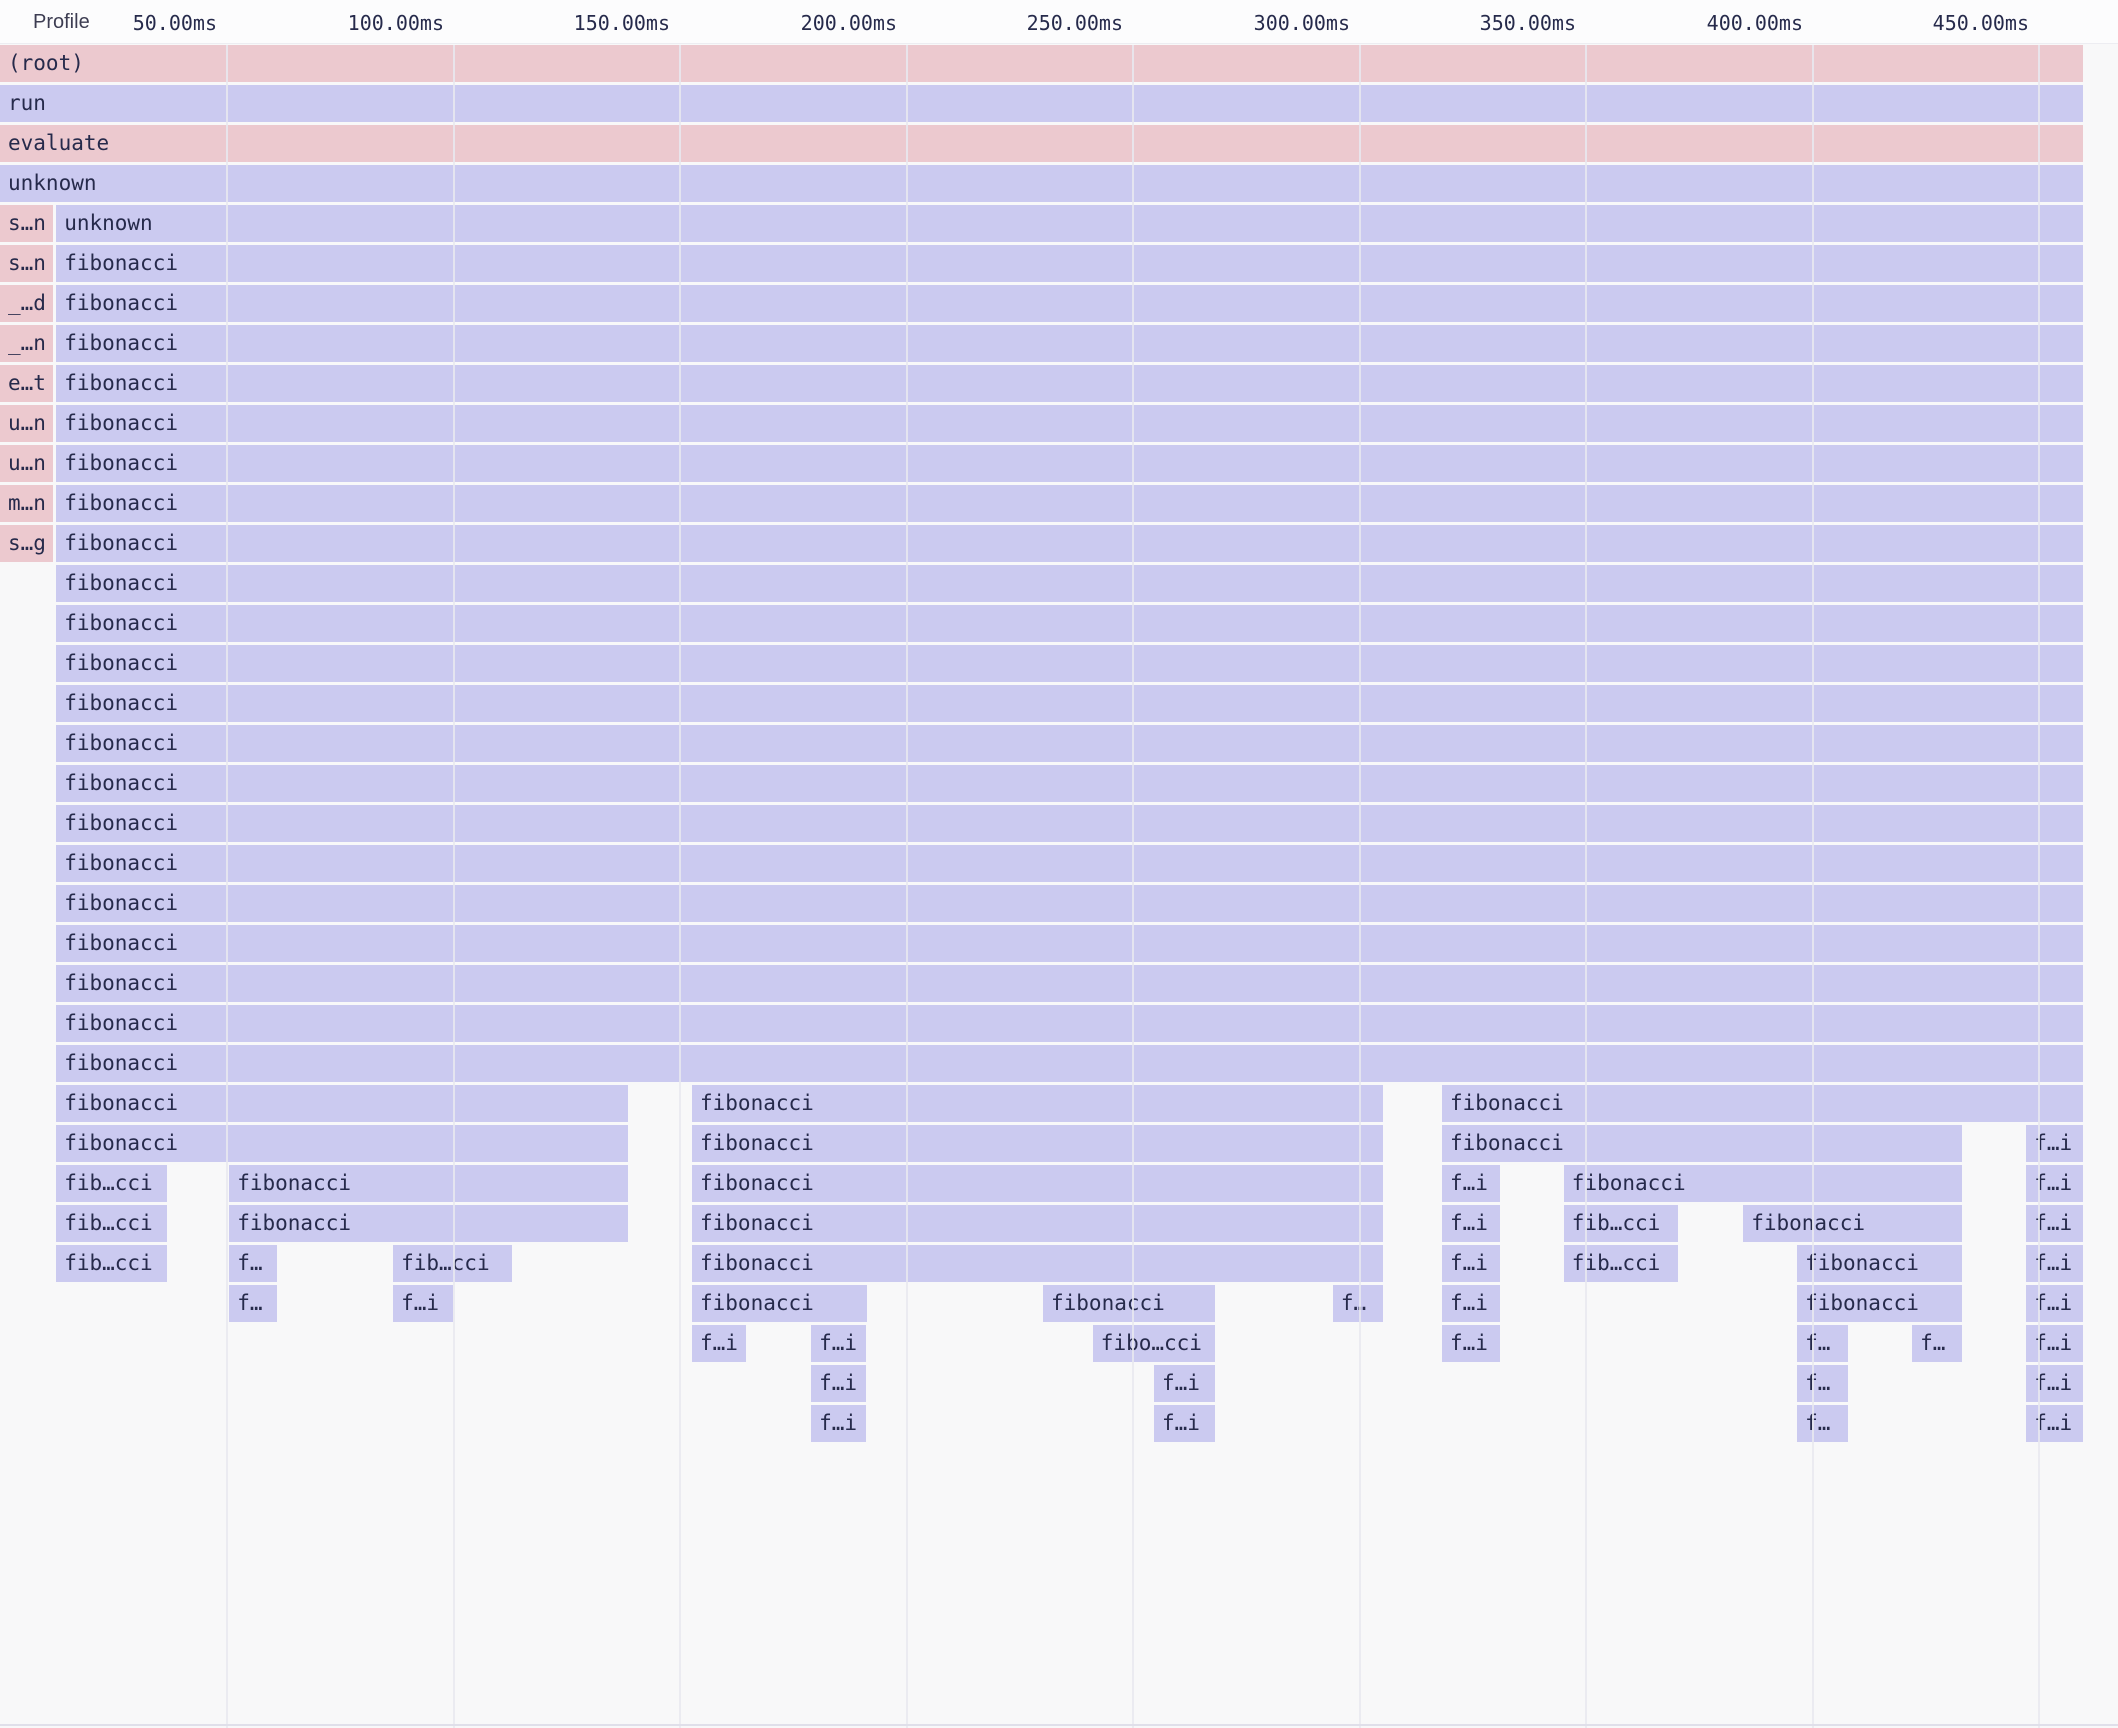 Image resolution: width=2118 pixels, height=1728 pixels. Describe the element at coordinates (1059, 1725) in the screenshot. I see `bottom-edge-line` at that location.